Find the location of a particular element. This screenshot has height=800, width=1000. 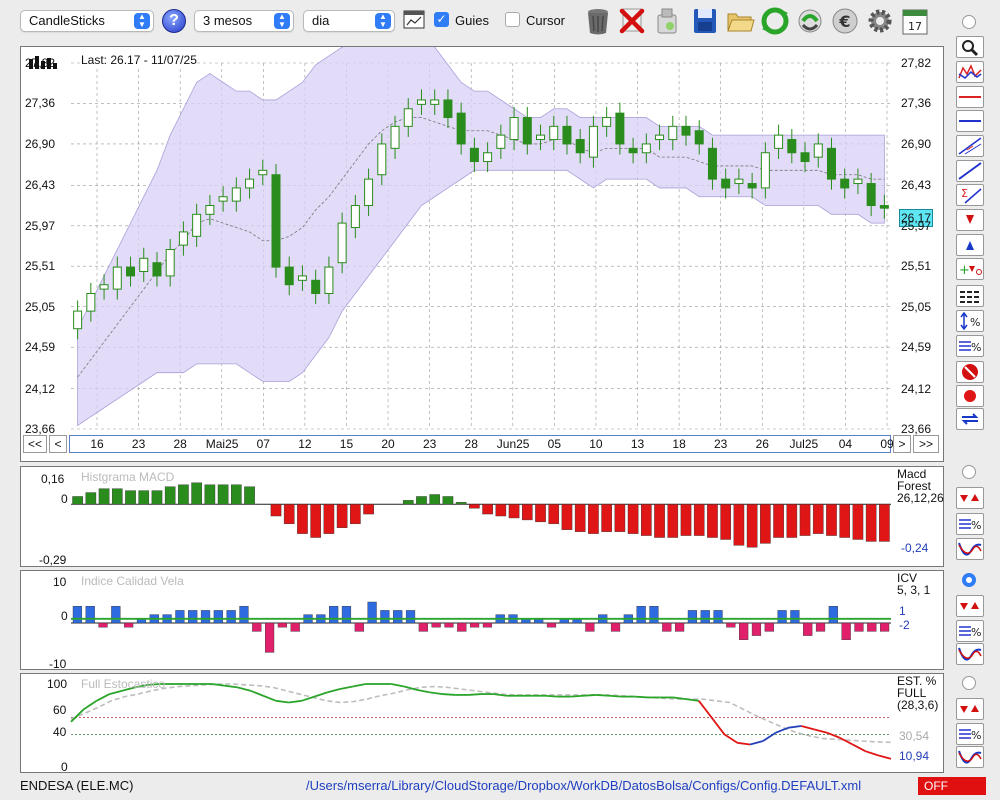

stop-button is located at coordinates (970, 372).